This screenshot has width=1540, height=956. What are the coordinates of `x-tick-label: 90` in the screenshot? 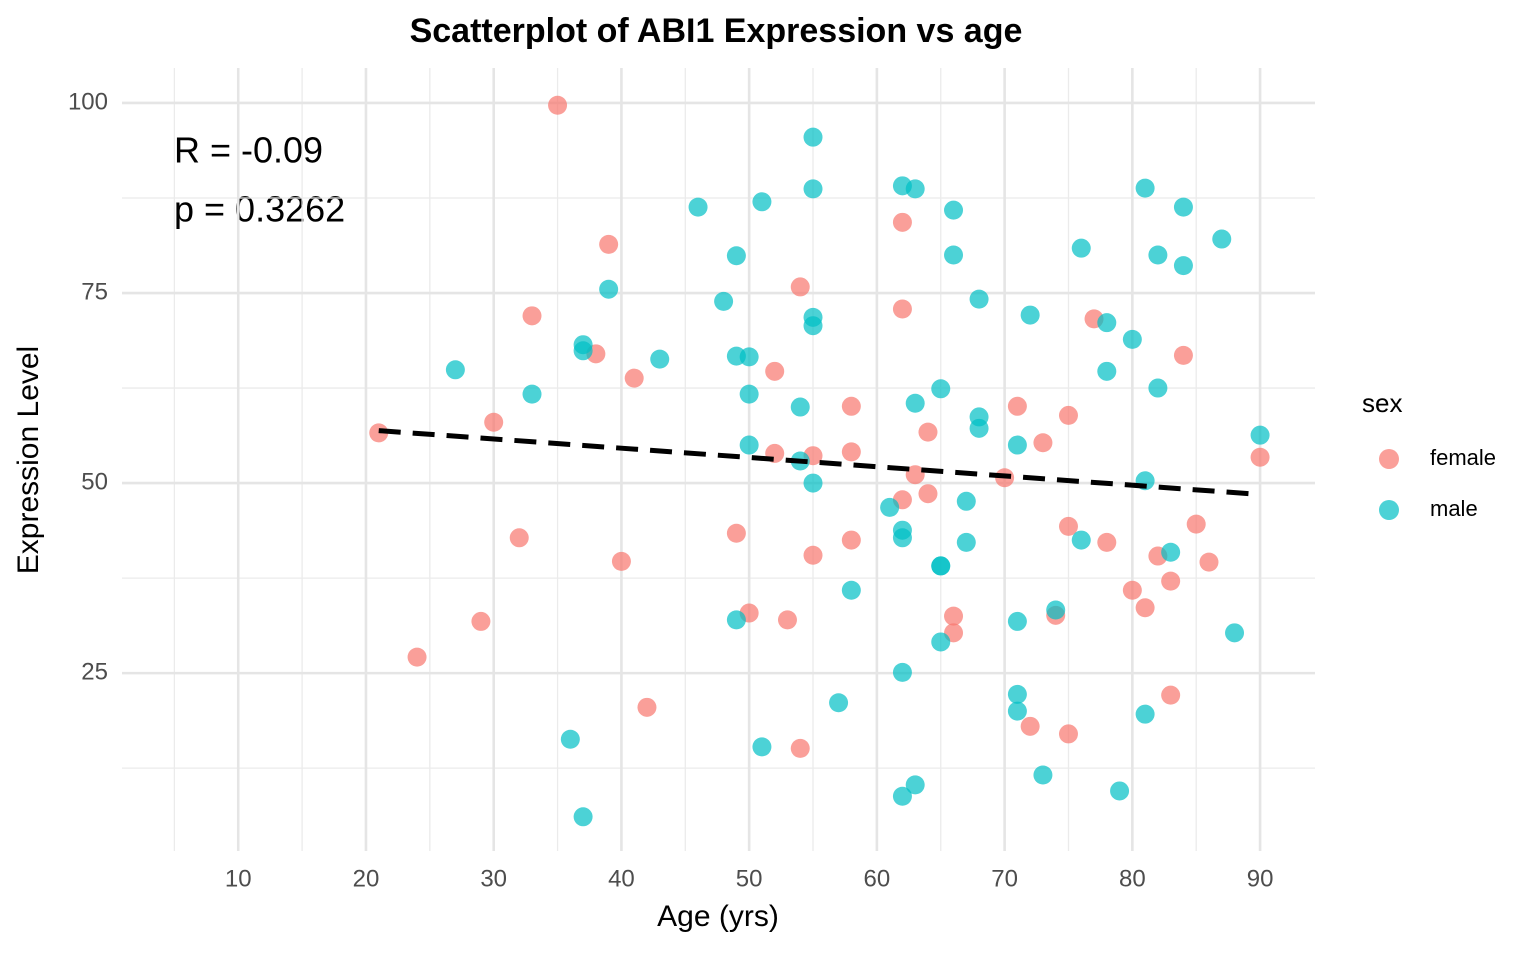 It's located at (1260, 878).